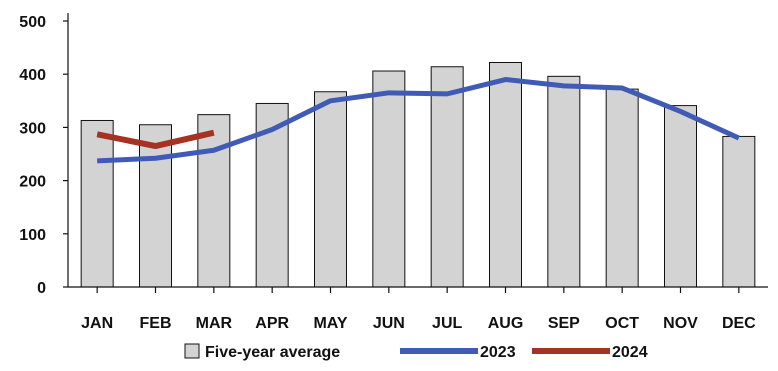  Describe the element at coordinates (272, 352) in the screenshot. I see `legend-label: Five-year average` at that location.